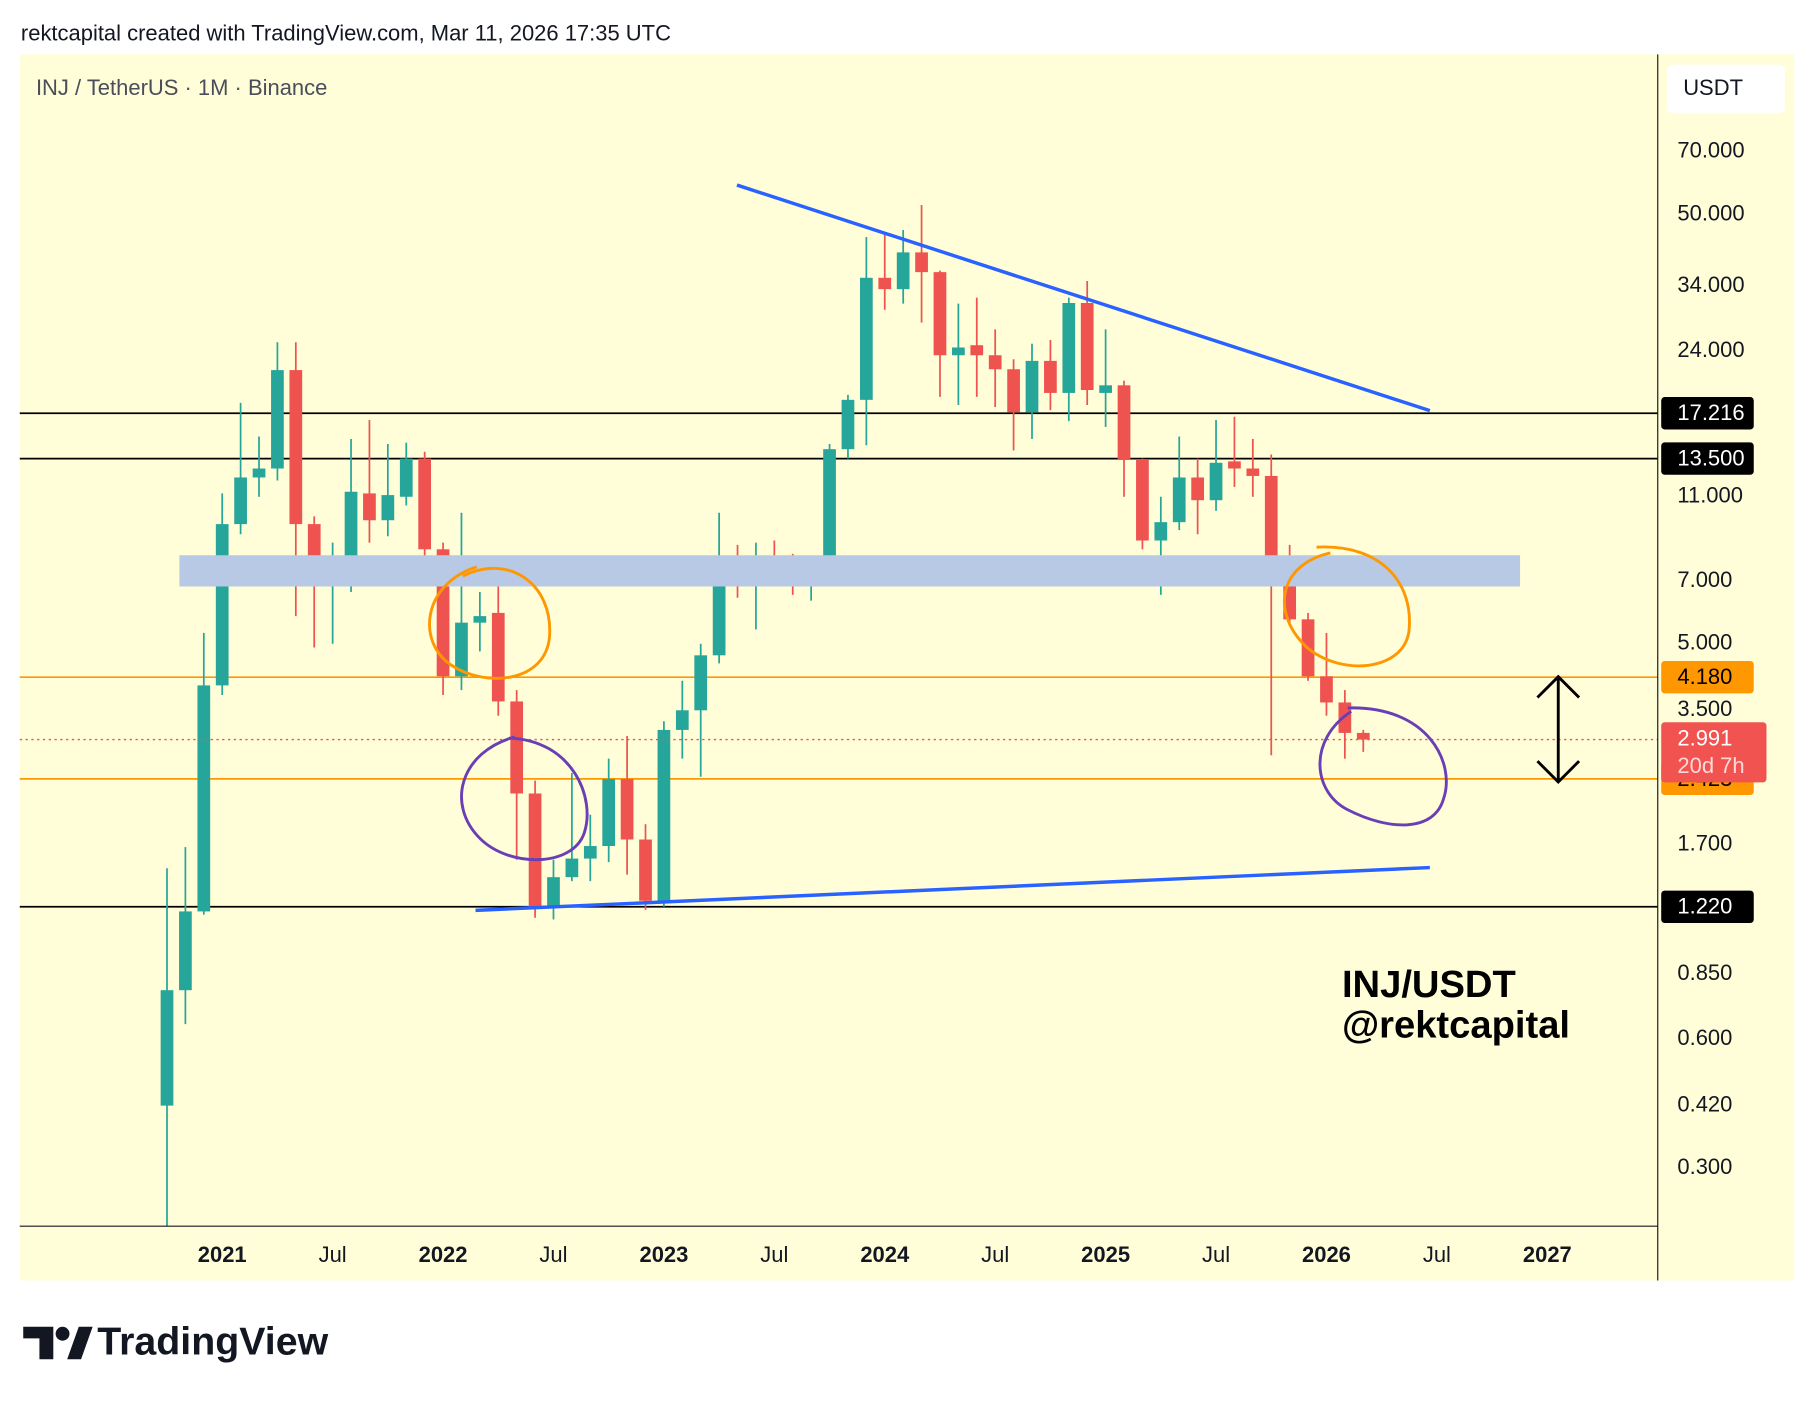 This screenshot has width=1814, height=1402. What do you see at coordinates (222, 1254) in the screenshot?
I see `x-tick-label: 2021` at bounding box center [222, 1254].